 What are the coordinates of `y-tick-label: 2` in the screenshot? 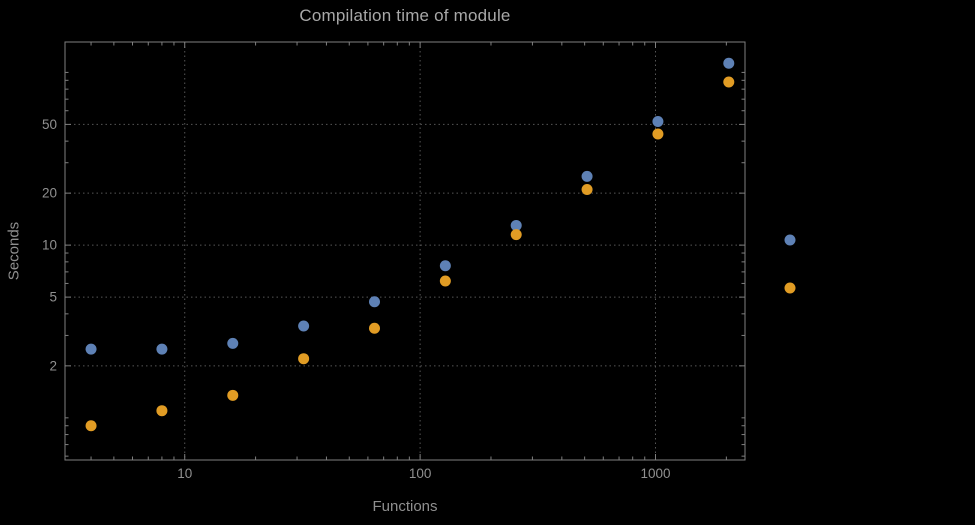 It's located at (53, 365).